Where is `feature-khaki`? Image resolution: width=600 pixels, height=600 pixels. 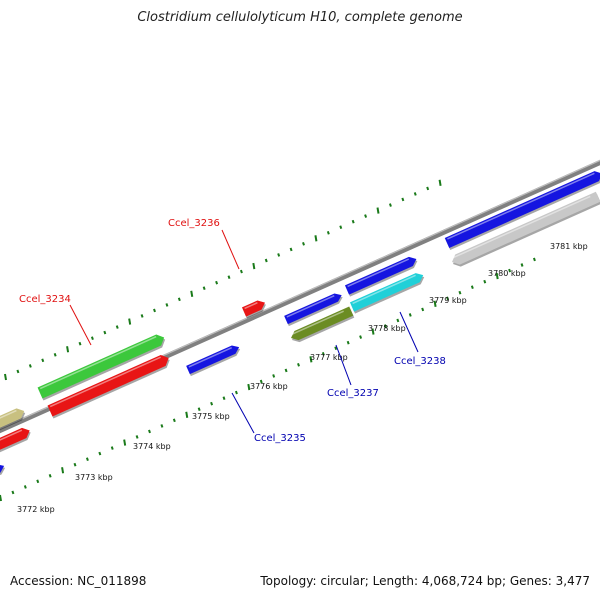
feature-khaki is located at coordinates (12, 418).